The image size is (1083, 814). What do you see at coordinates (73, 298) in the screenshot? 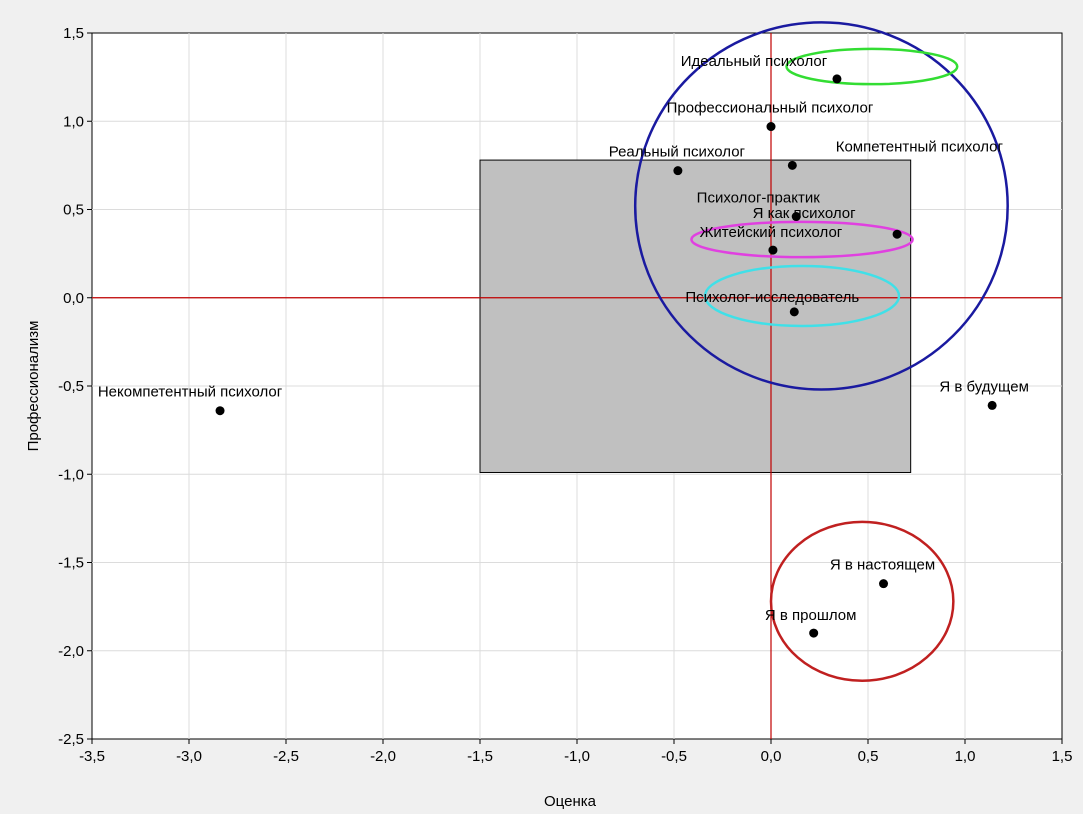
I see `y-tick-label: 0,0` at bounding box center [73, 298].